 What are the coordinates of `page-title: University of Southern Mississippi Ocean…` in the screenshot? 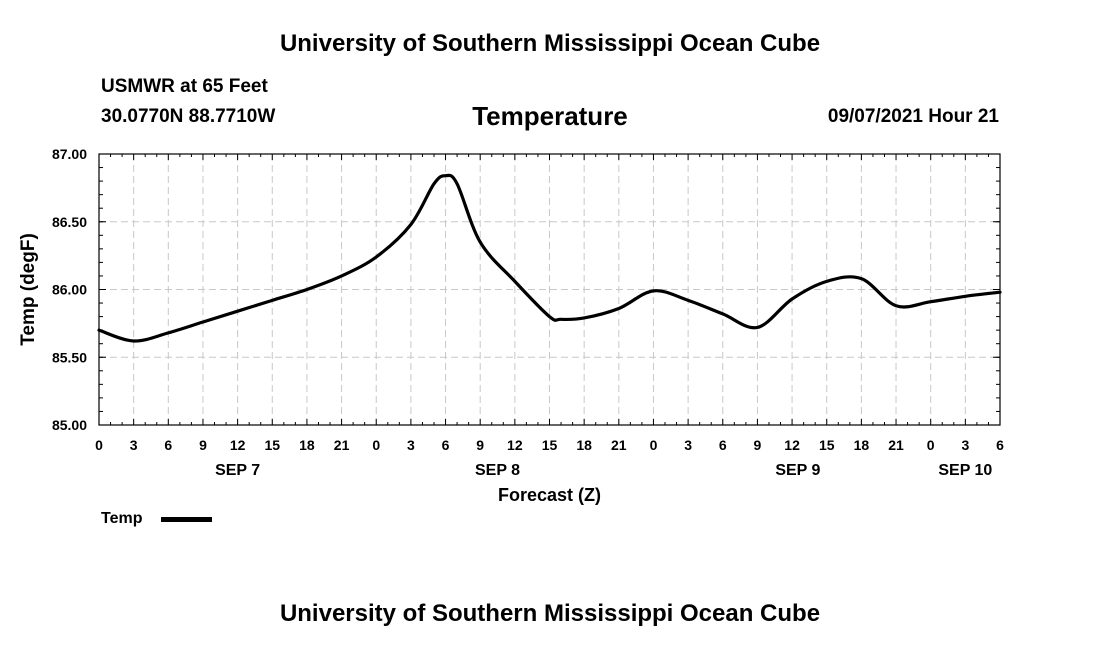 It's located at (550, 43).